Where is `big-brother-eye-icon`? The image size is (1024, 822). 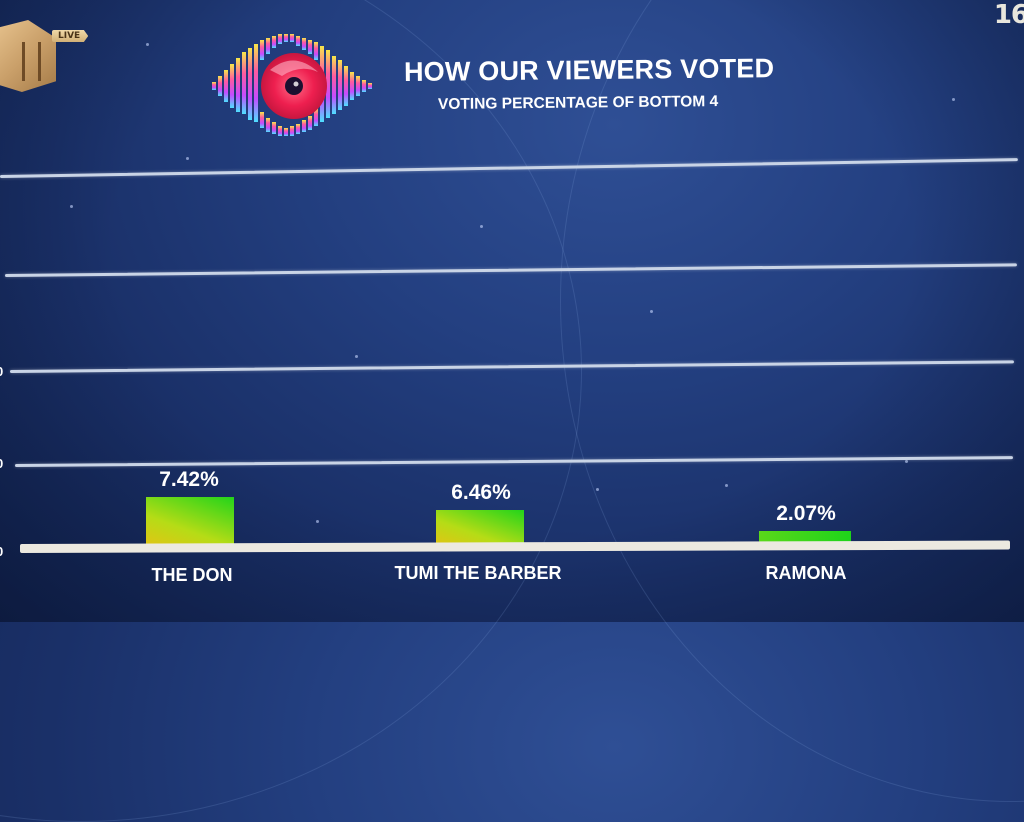 big-brother-eye-icon is located at coordinates (292, 85).